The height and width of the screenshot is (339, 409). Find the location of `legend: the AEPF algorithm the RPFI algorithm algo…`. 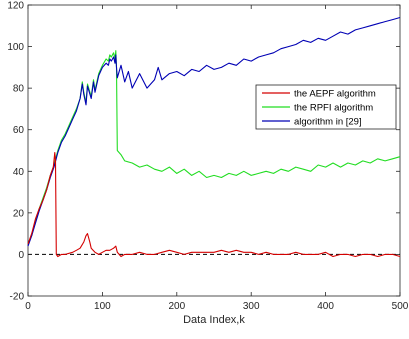

legend: the AEPF algorithm the RPFI algorithm algo… is located at coordinates (326, 107).